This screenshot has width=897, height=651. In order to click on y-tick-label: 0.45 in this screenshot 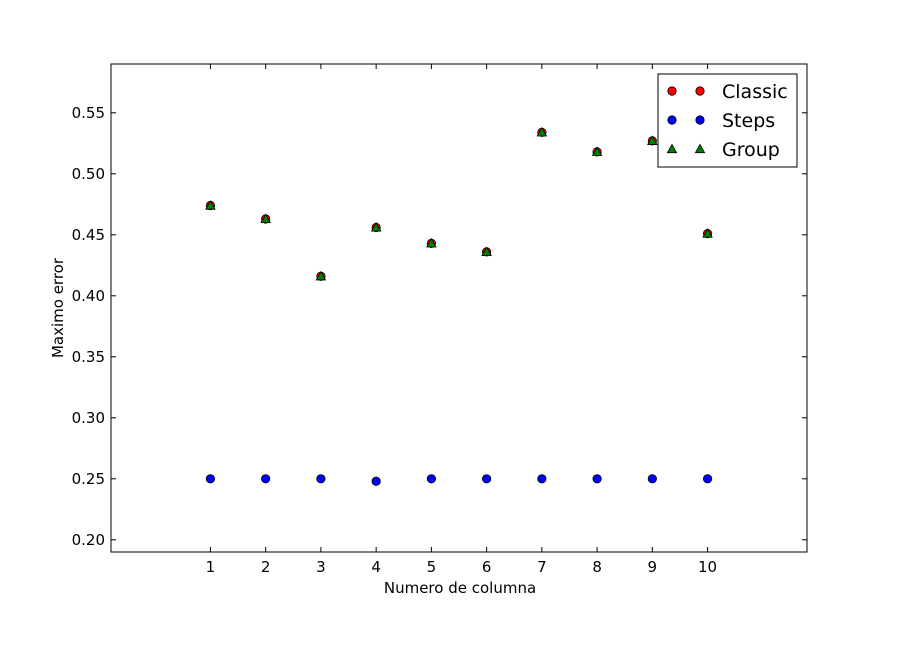, I will do `click(88, 235)`.